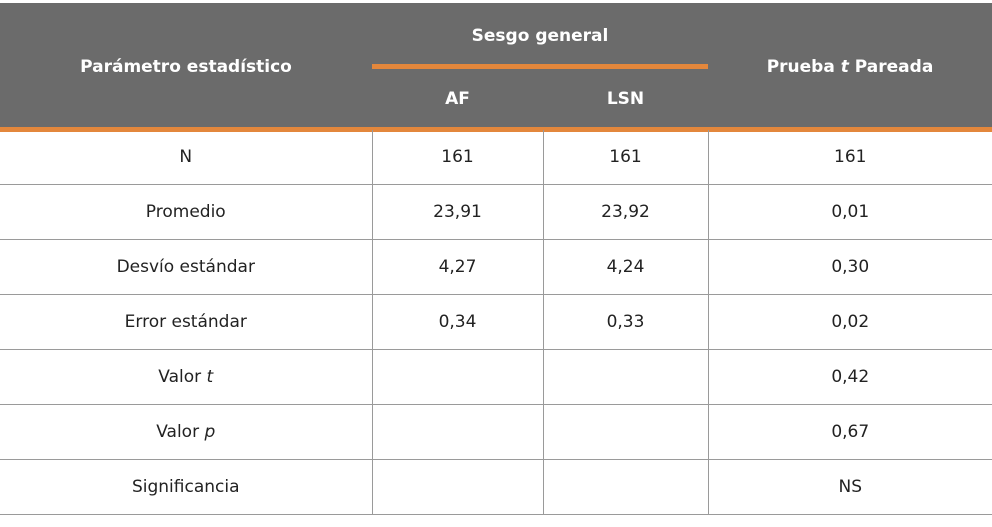  What do you see at coordinates (457, 99) in the screenshot?
I see `header-af: AF` at bounding box center [457, 99].